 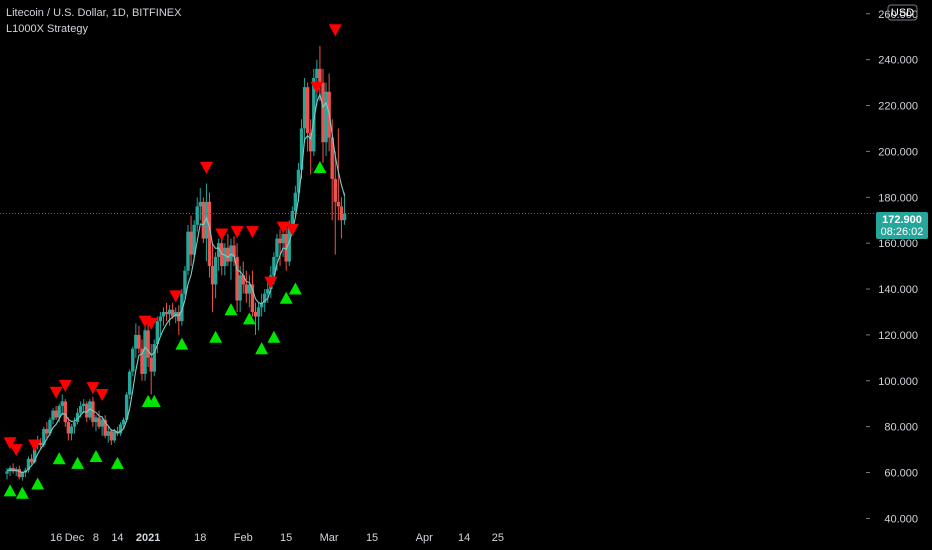 I want to click on x-tick-label: Mar, so click(x=329, y=538).